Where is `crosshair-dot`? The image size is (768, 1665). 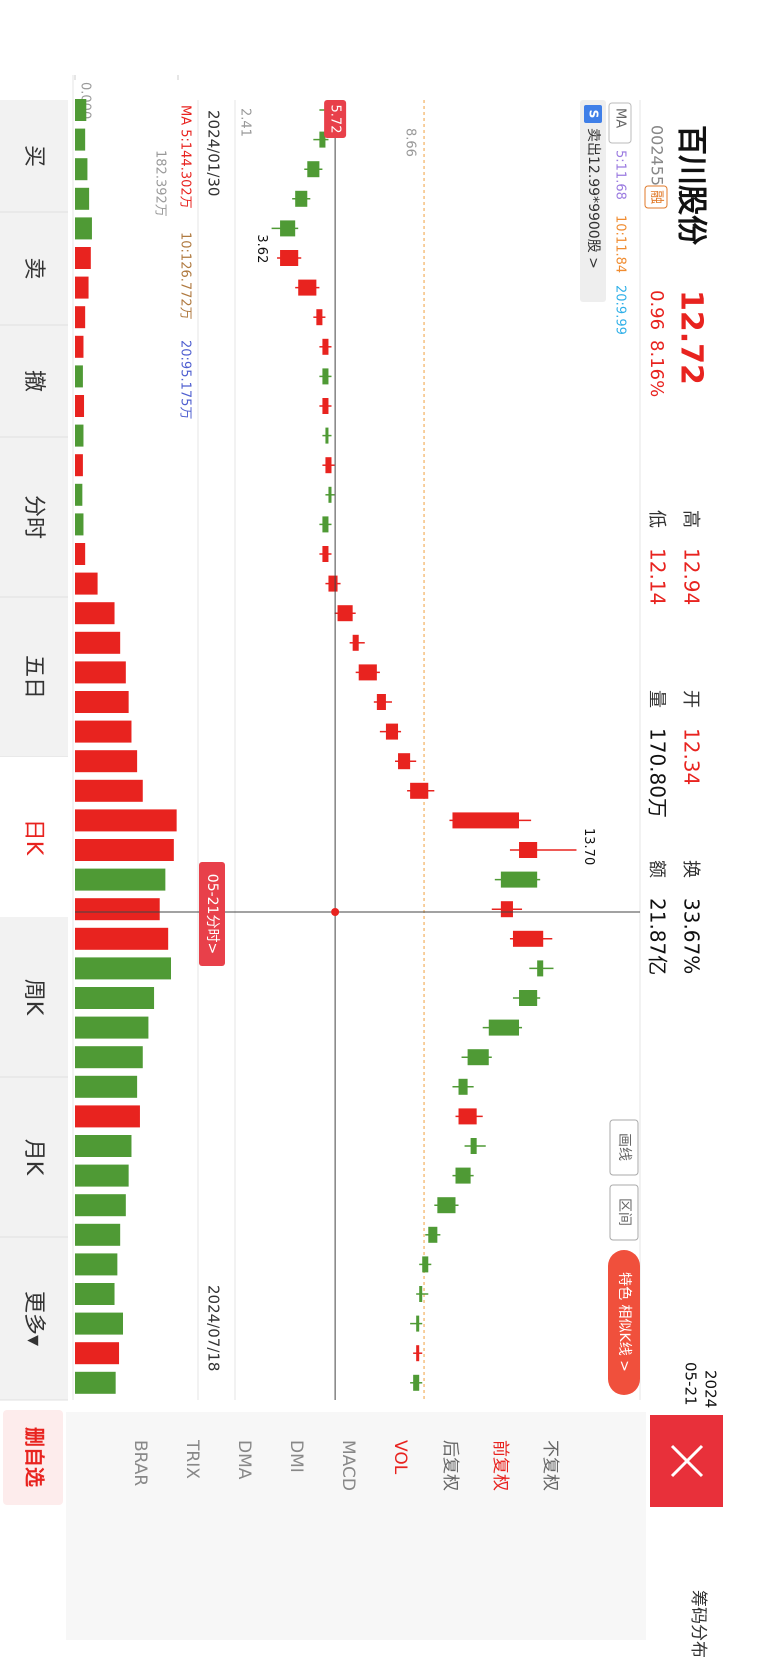
crosshair-dot is located at coordinates (335, 912).